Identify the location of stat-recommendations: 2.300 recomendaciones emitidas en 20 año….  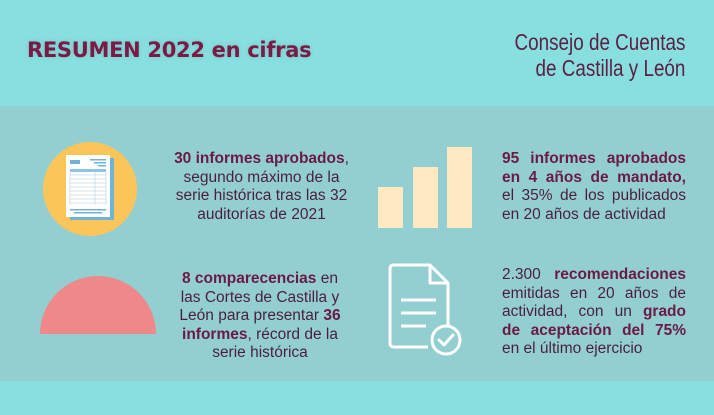
(594, 312).